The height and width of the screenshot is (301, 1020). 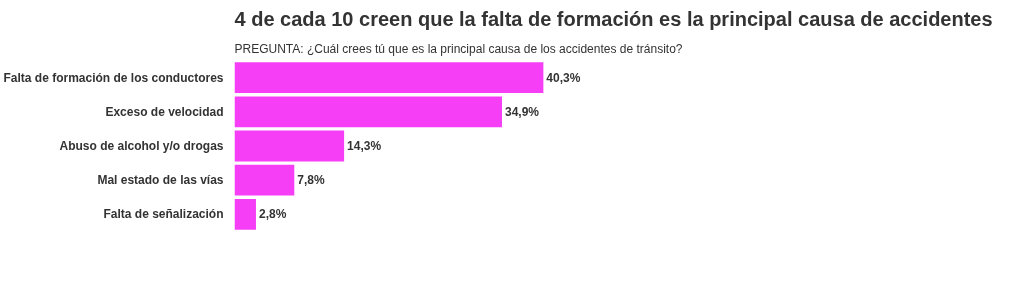 I want to click on y-tick-label: Exceso de velocidad, so click(x=164, y=111).